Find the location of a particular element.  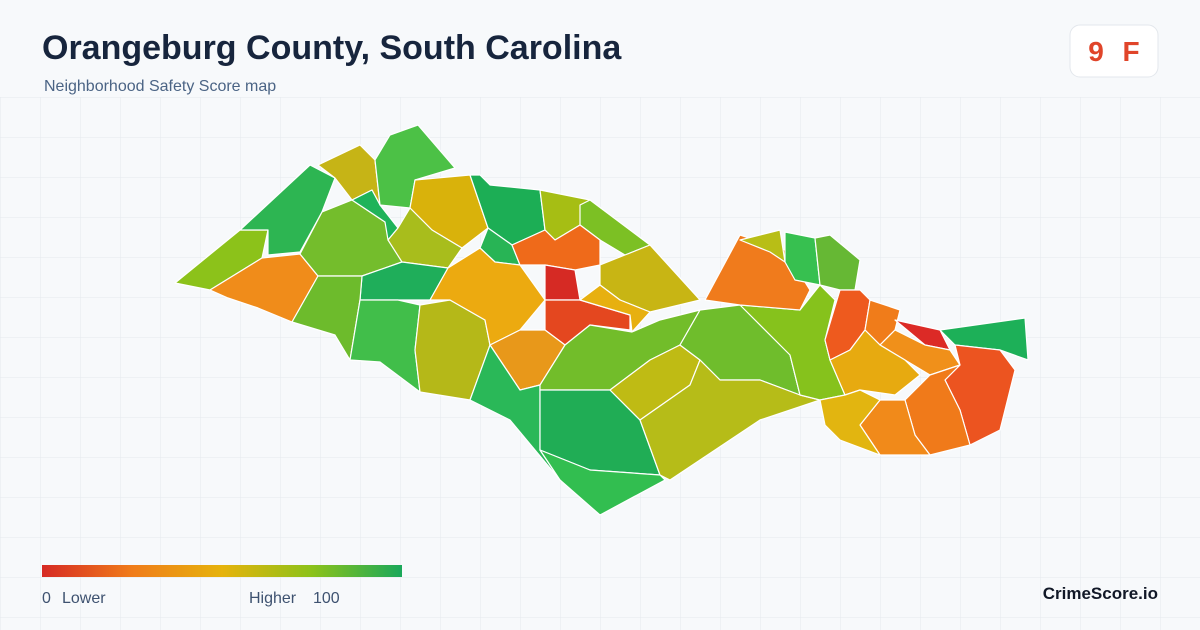

legend-max: 100 is located at coordinates (326, 598).